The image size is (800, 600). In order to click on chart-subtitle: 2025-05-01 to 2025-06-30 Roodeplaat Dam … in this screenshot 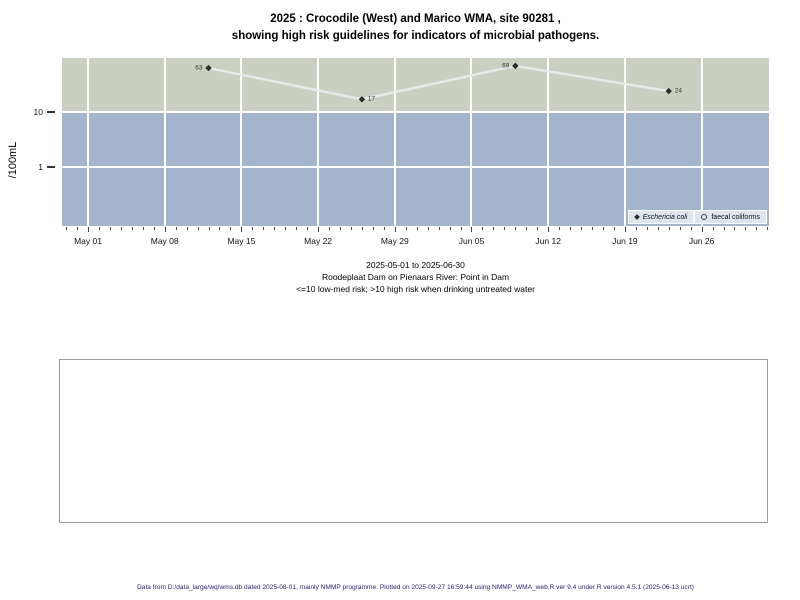, I will do `click(415, 277)`.